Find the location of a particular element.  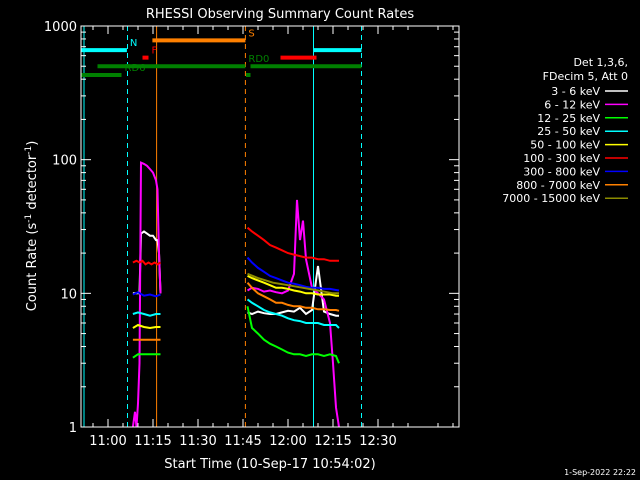

legend-label-8: 7000 - 15000 keV is located at coordinates (551, 198).